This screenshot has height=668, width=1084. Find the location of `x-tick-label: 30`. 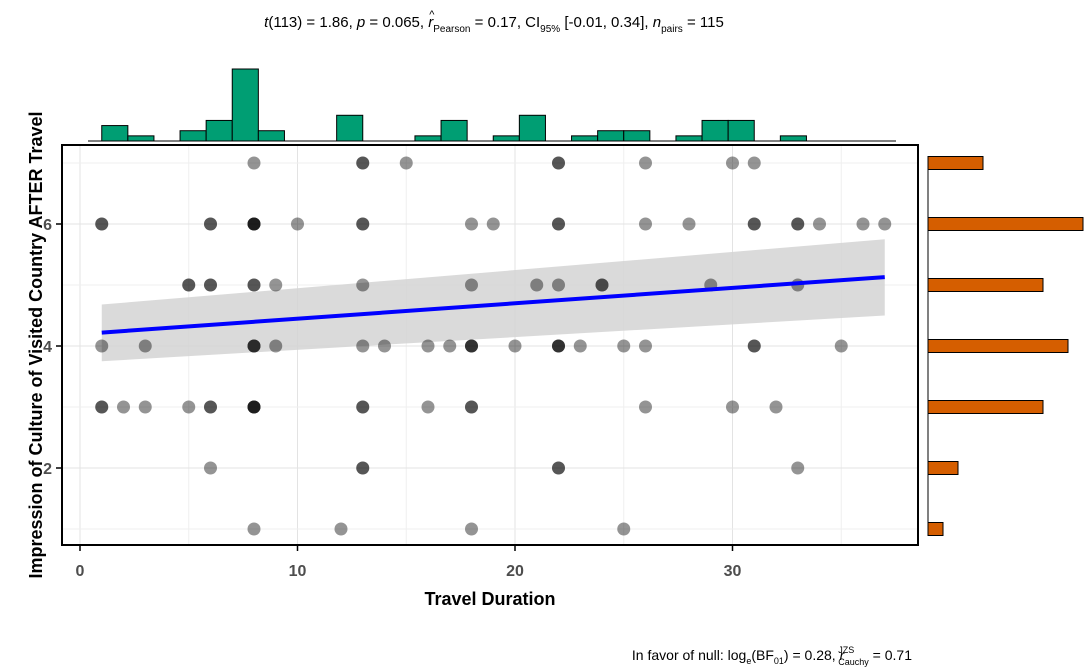

x-tick-label: 30 is located at coordinates (733, 571).